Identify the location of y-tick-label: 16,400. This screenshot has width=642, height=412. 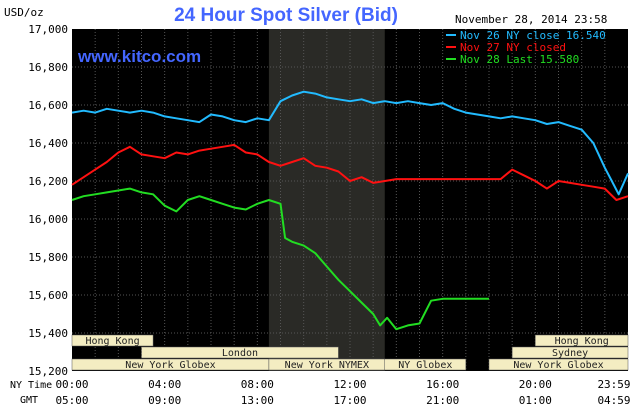
(48, 143).